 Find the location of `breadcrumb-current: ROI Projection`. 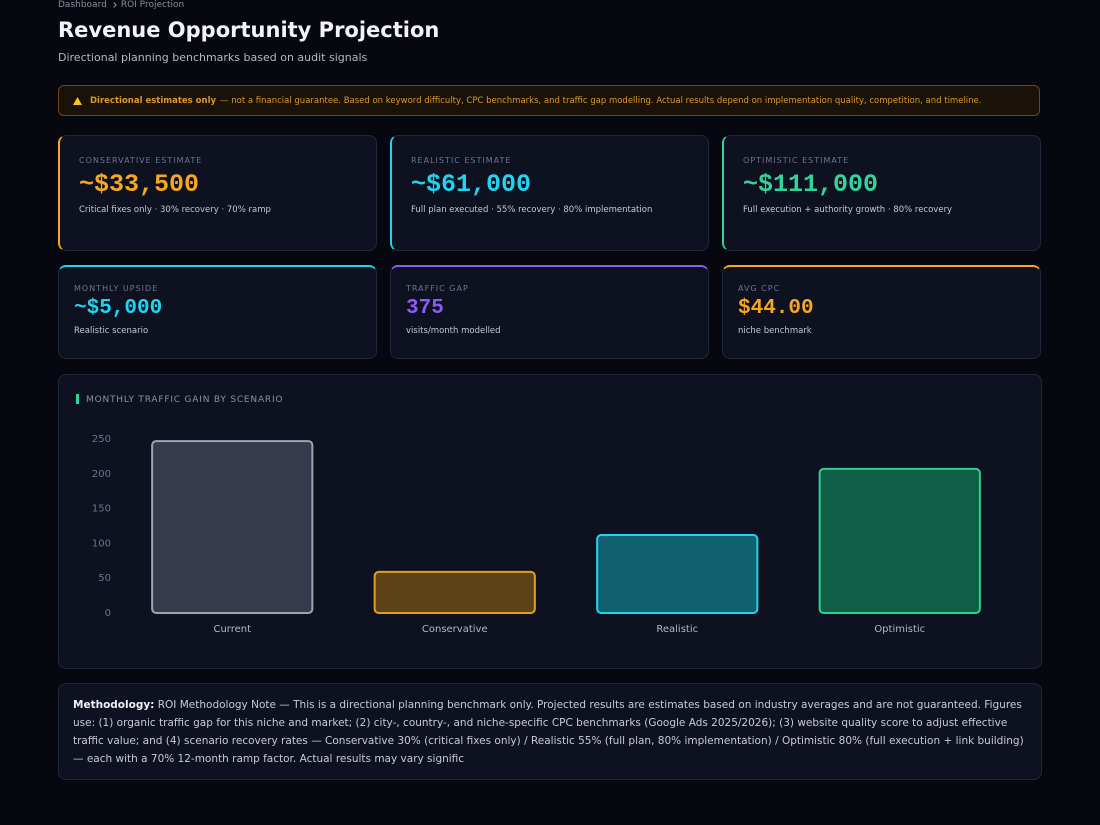

breadcrumb-current: ROI Projection is located at coordinates (152, 5).